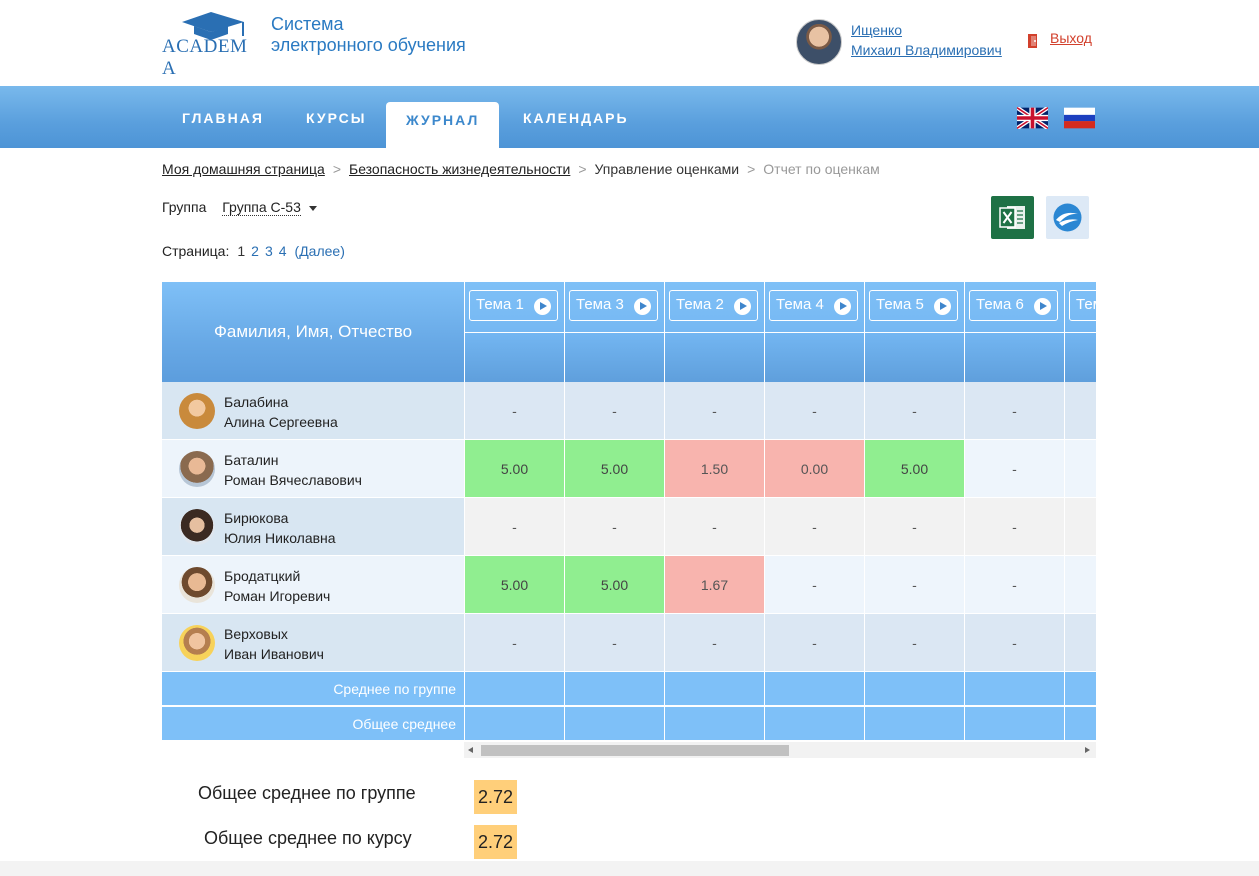 The image size is (1259, 876). I want to click on student-name-cell: Бирюкова Юлия Николавна, so click(313, 527).